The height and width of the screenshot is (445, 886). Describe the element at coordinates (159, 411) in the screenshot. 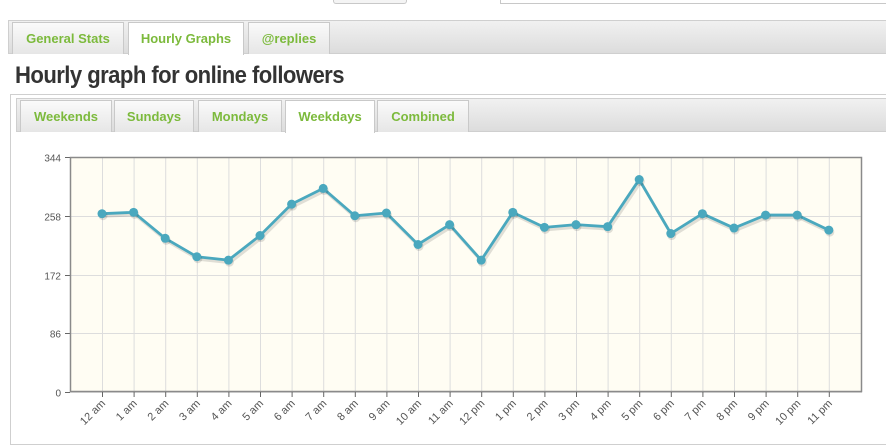

I see `x-tick-label: 2 am` at that location.